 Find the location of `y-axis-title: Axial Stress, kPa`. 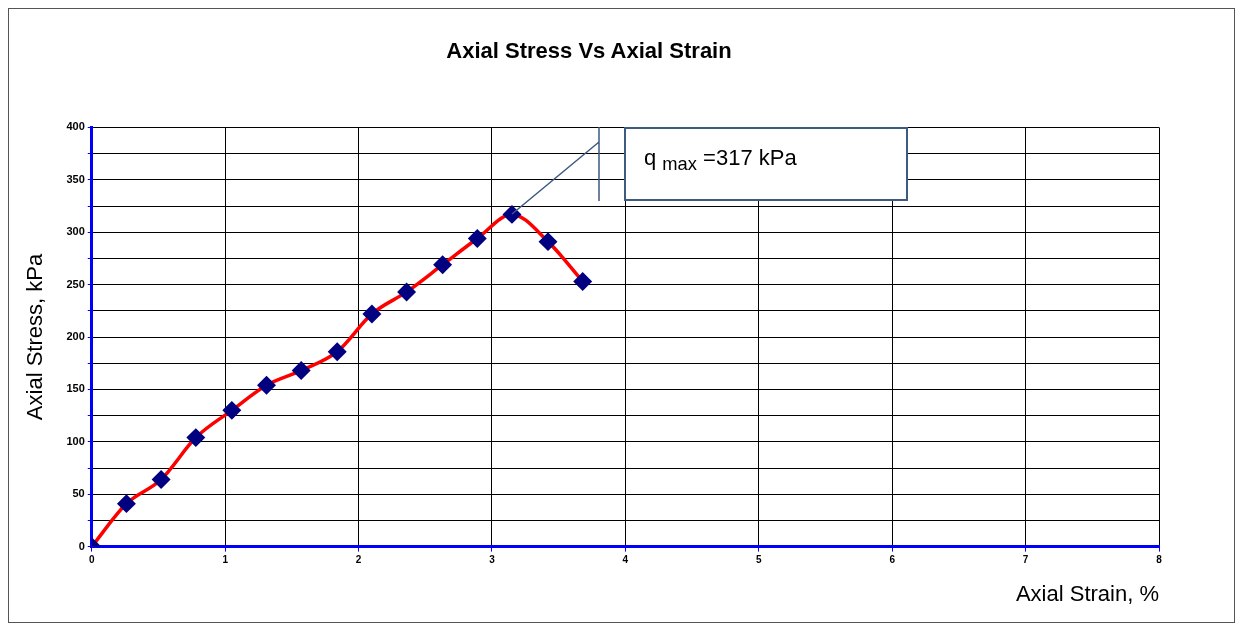

y-axis-title: Axial Stress, kPa is located at coordinates (35, 337).